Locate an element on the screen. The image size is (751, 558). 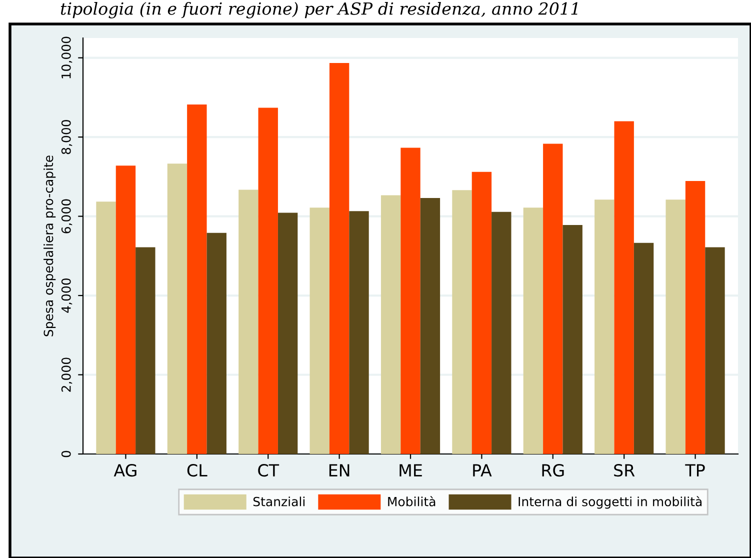
chart-title: tipologia (in e fuori regione) per ASP di residenza, anno 2011 is located at coordinates (319, 10).